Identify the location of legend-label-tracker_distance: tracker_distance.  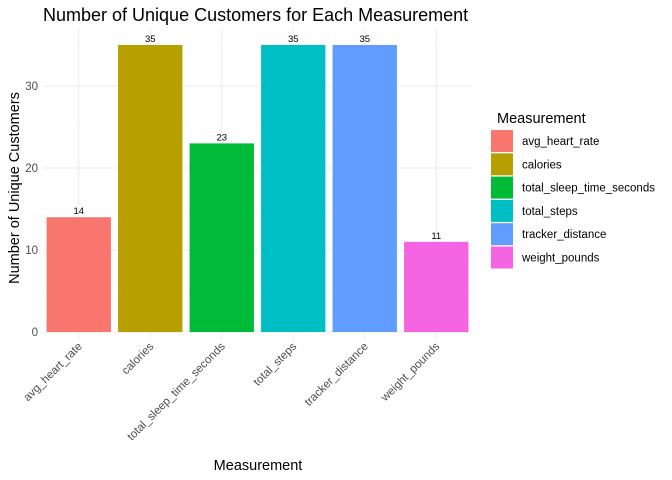
(564, 235).